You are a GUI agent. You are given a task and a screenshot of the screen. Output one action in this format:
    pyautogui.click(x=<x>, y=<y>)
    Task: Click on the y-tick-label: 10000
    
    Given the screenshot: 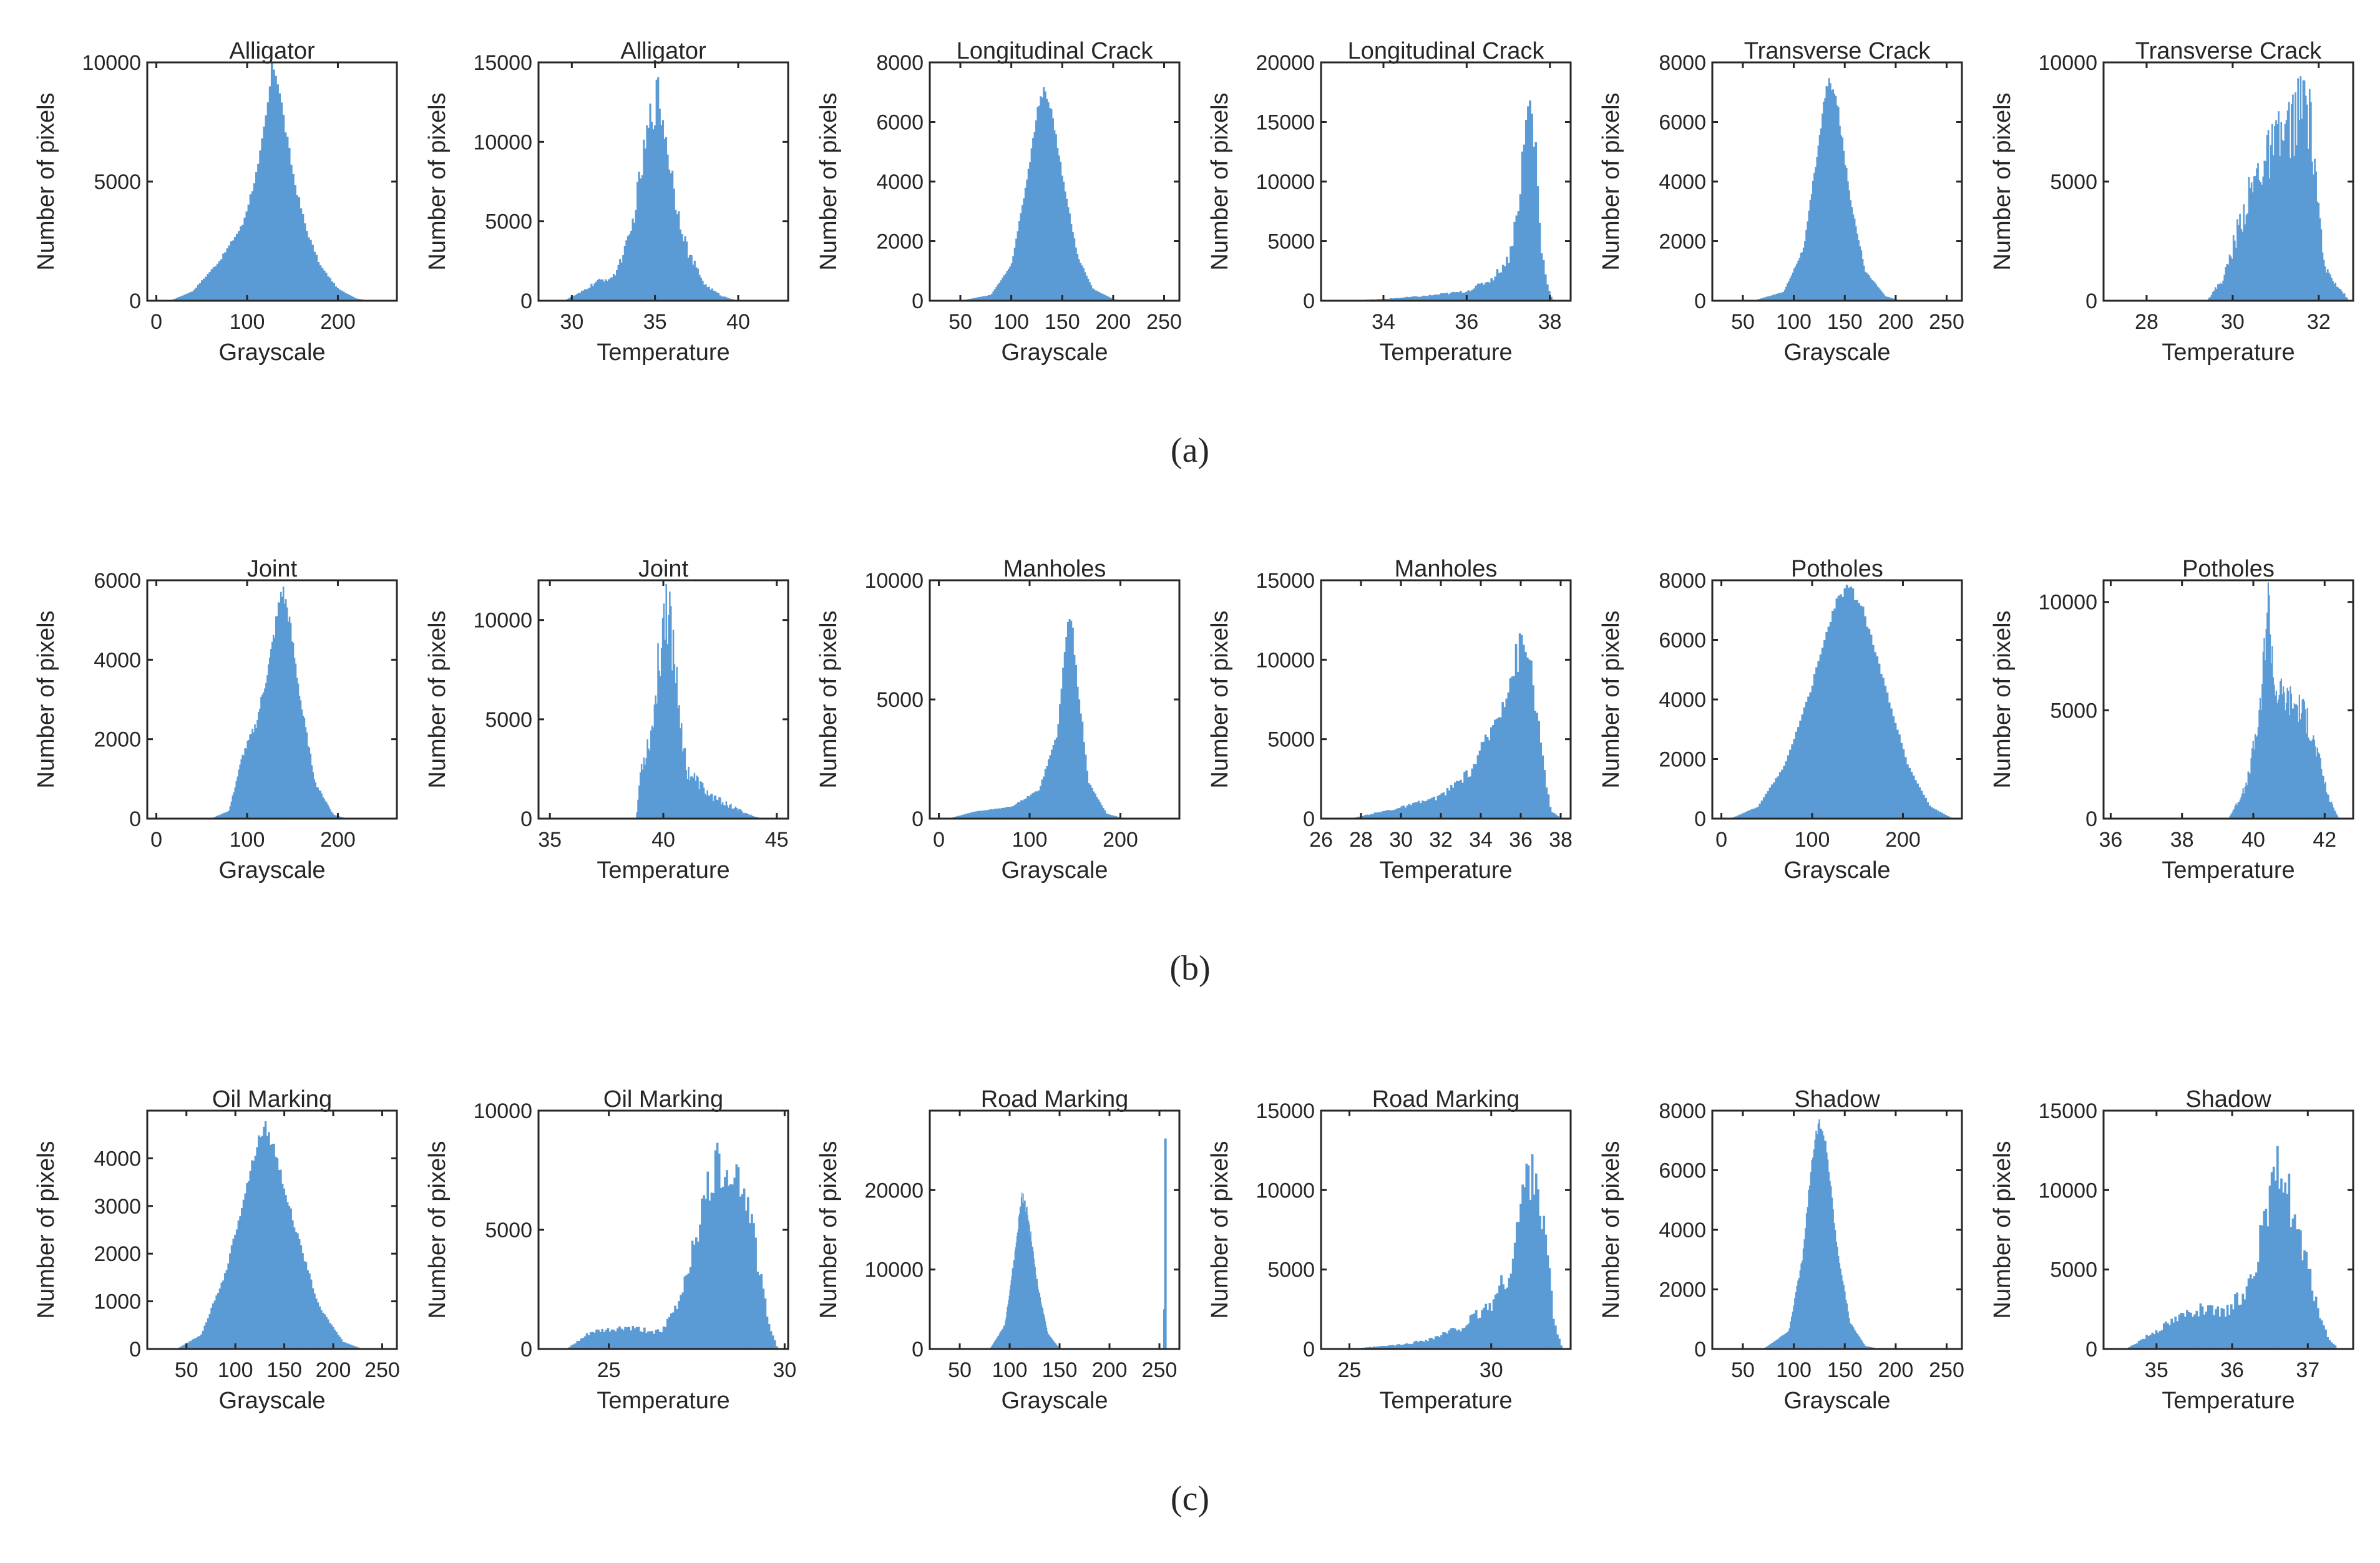 What is the action you would take?
    pyautogui.click(x=1285, y=1190)
    